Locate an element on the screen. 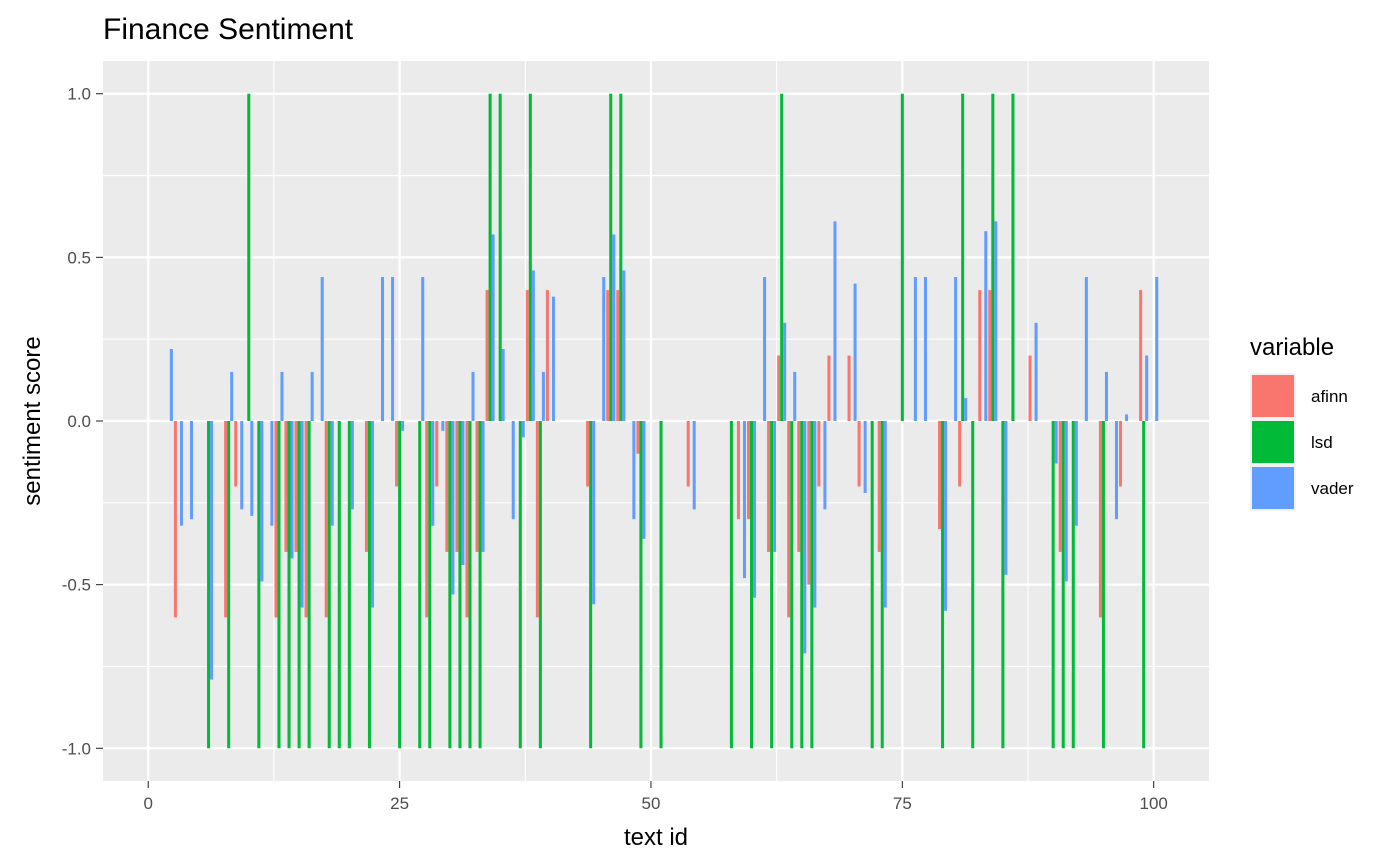  chart-title: Finance Sentiment is located at coordinates (228, 29).